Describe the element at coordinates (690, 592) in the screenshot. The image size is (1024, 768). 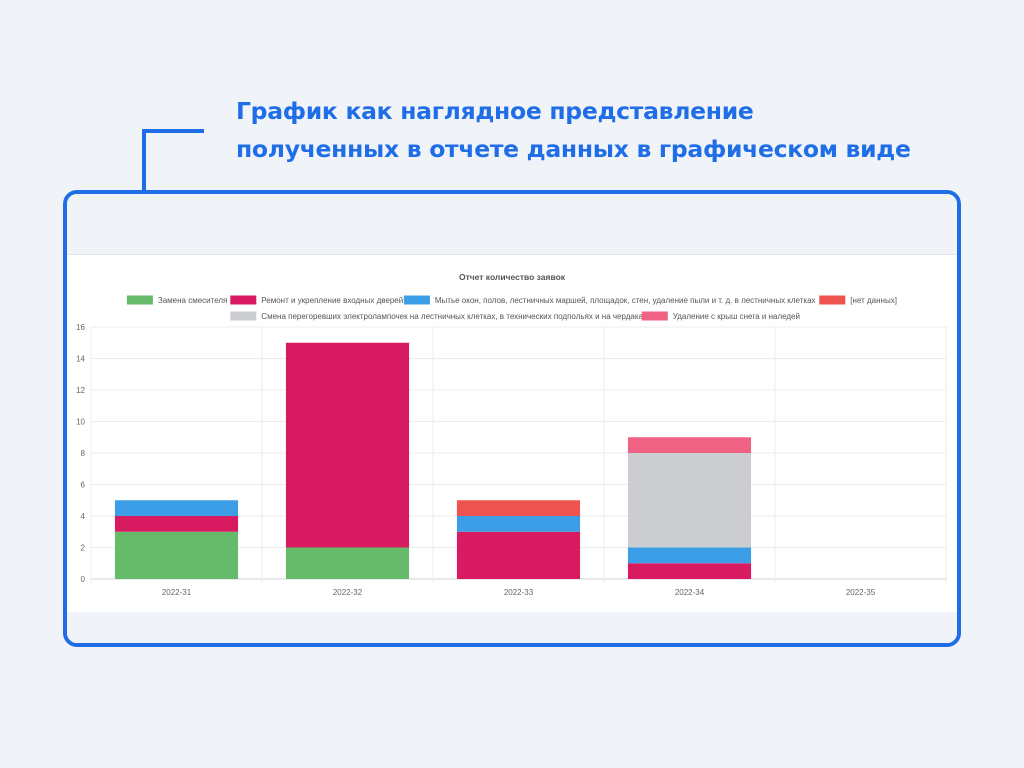
I see `x-tick-label: 2022-34` at that location.